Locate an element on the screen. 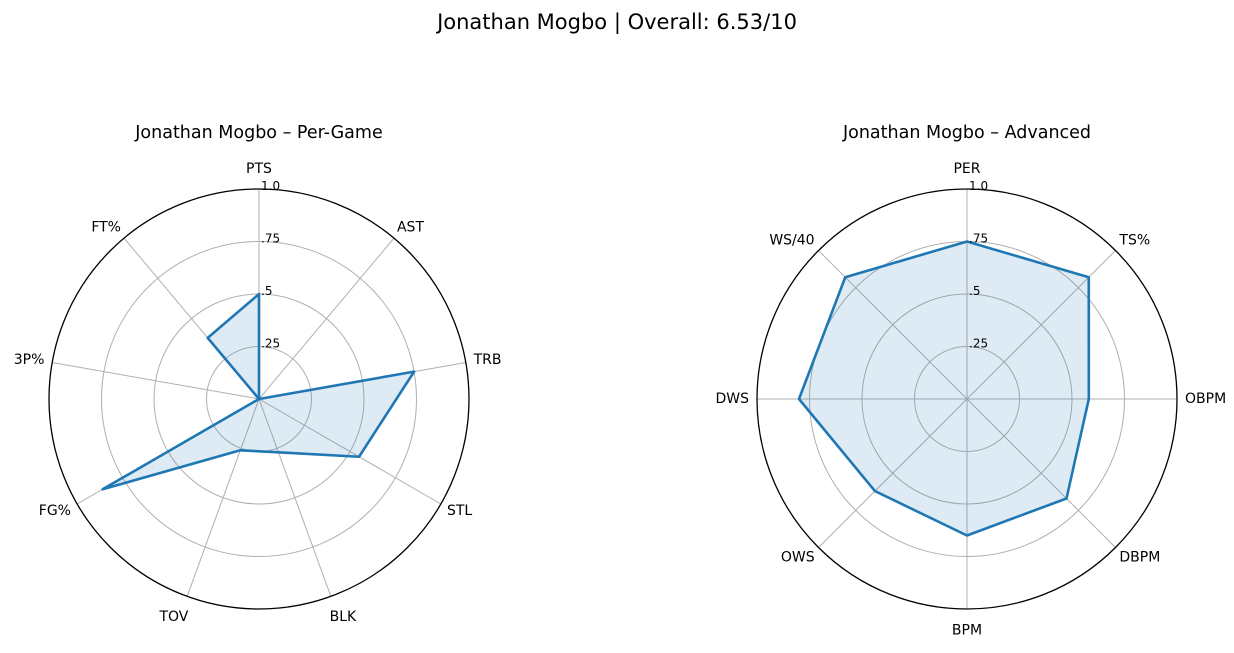 The image size is (1234, 653). axis-label-ows: OWS is located at coordinates (798, 557).